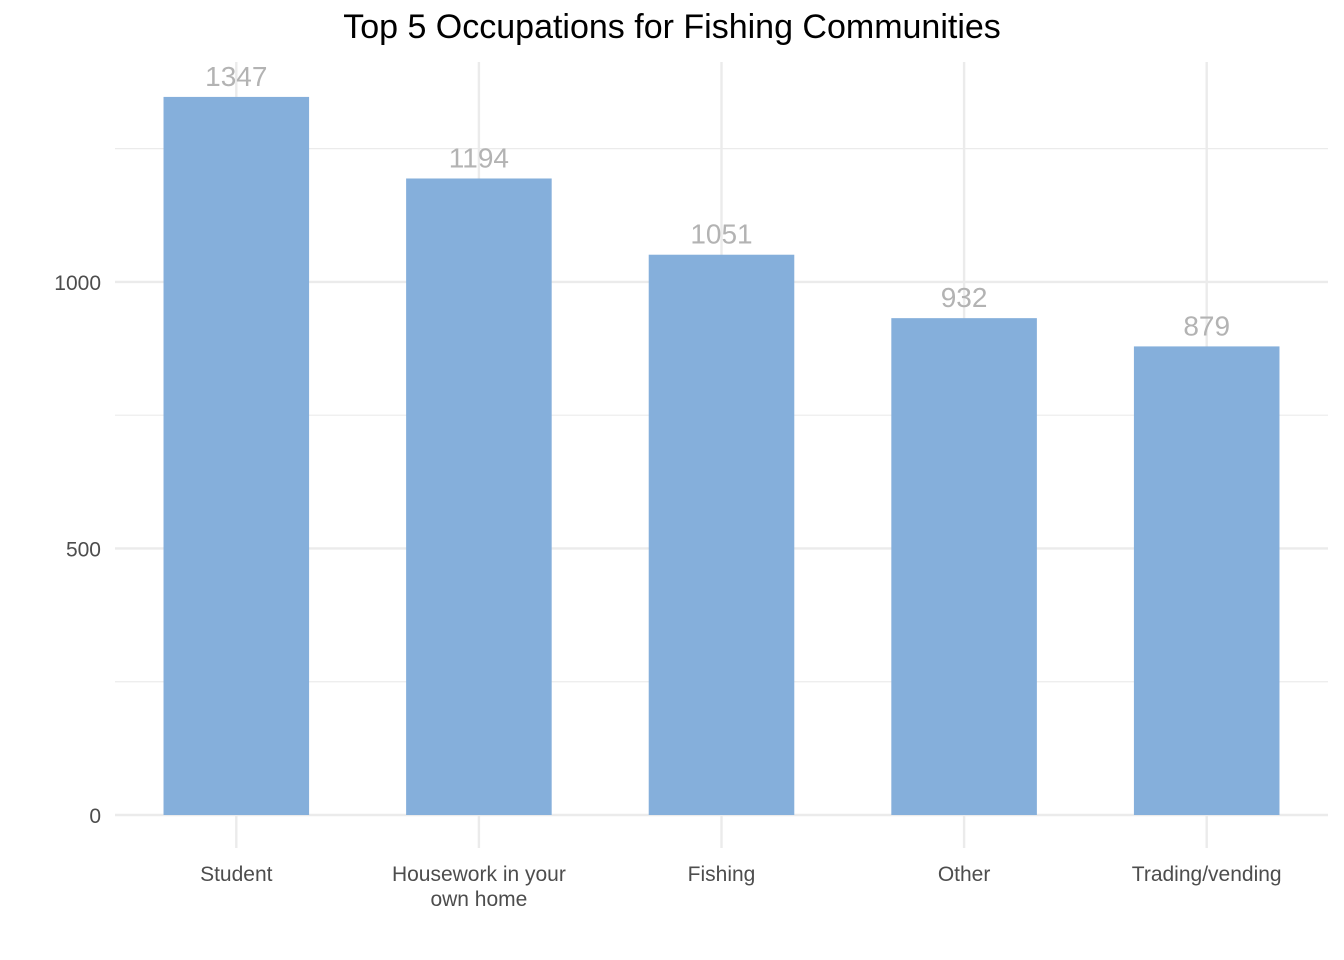  What do you see at coordinates (77, 283) in the screenshot?
I see `y-tick-label: 1000` at bounding box center [77, 283].